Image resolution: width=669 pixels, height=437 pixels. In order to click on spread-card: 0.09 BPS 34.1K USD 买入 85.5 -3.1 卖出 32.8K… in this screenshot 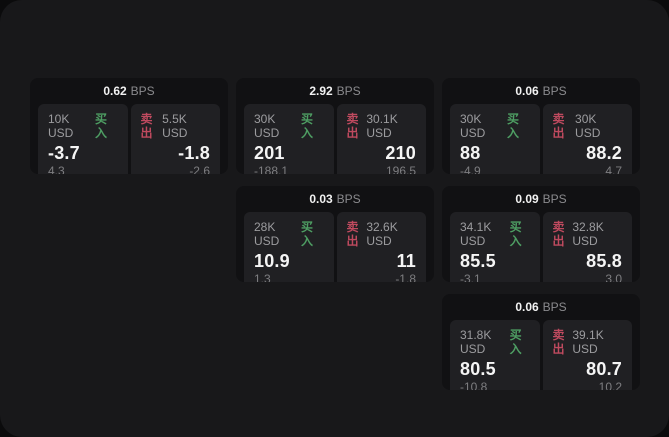, I will do `click(541, 234)`.